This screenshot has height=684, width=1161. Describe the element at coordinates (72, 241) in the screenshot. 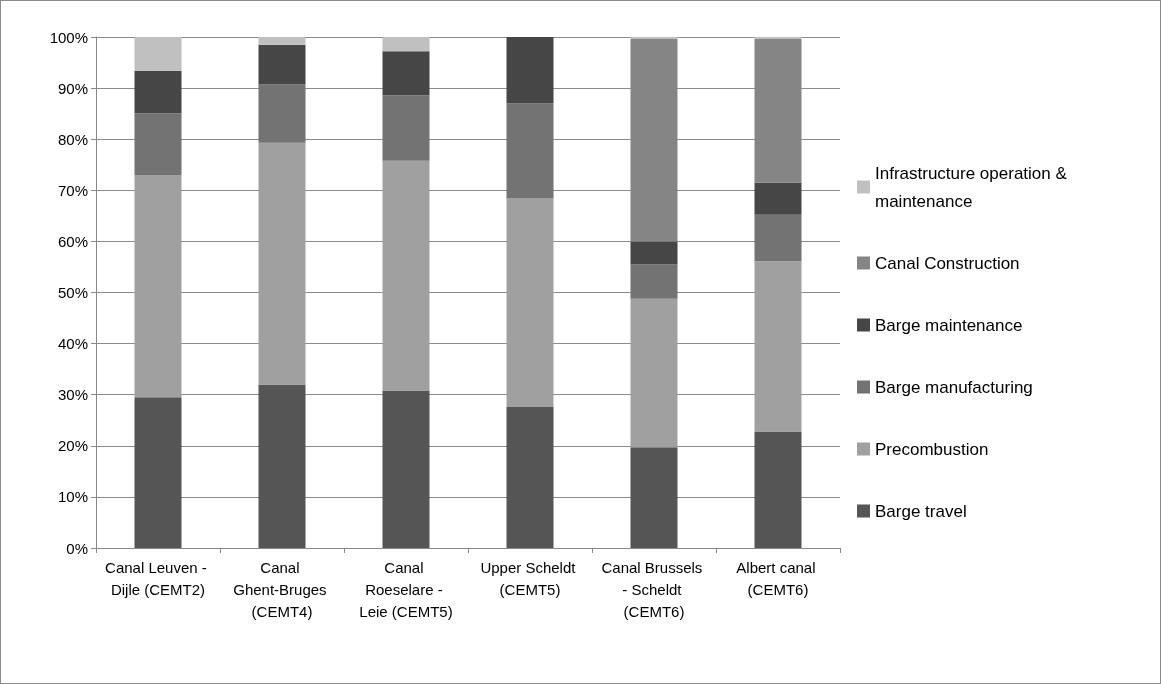

I see `y-tick-label: 60%` at that location.